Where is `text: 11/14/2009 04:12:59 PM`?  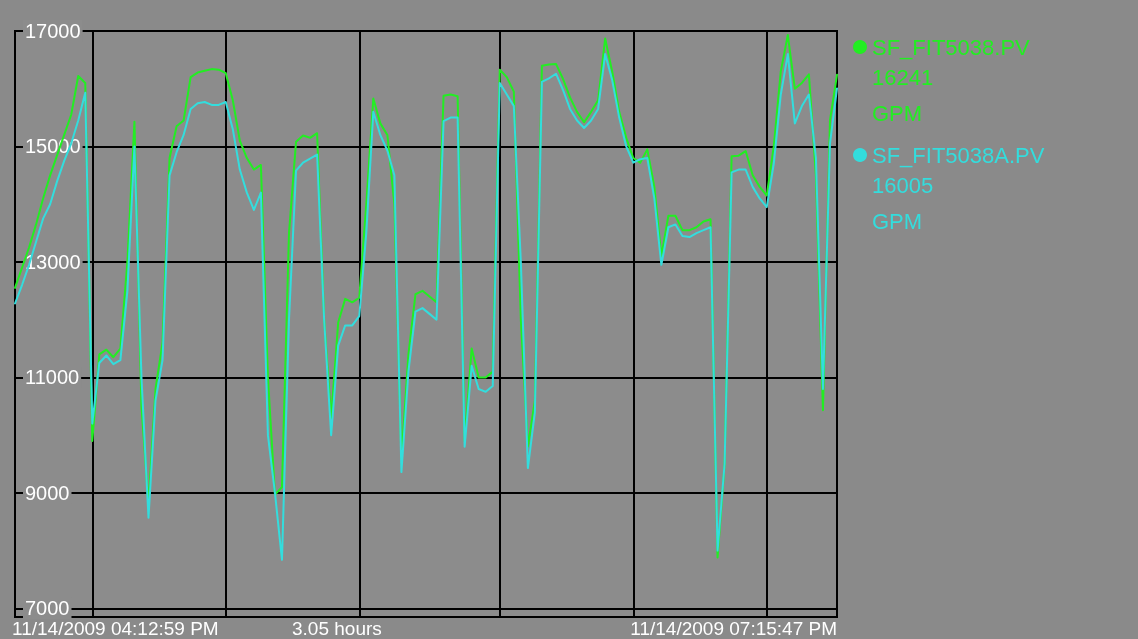
text: 11/14/2009 04:12:59 PM is located at coordinates (115, 628).